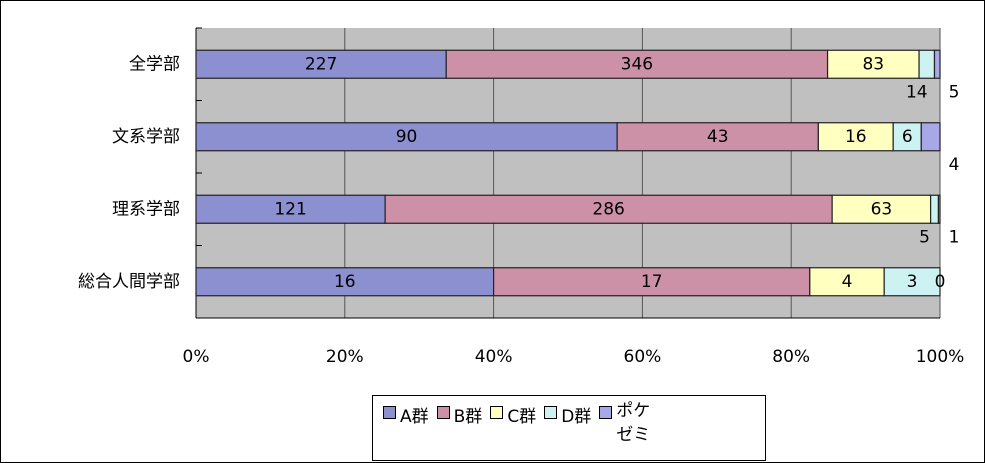  What do you see at coordinates (873, 64) in the screenshot?
I see `data-label: 83` at bounding box center [873, 64].